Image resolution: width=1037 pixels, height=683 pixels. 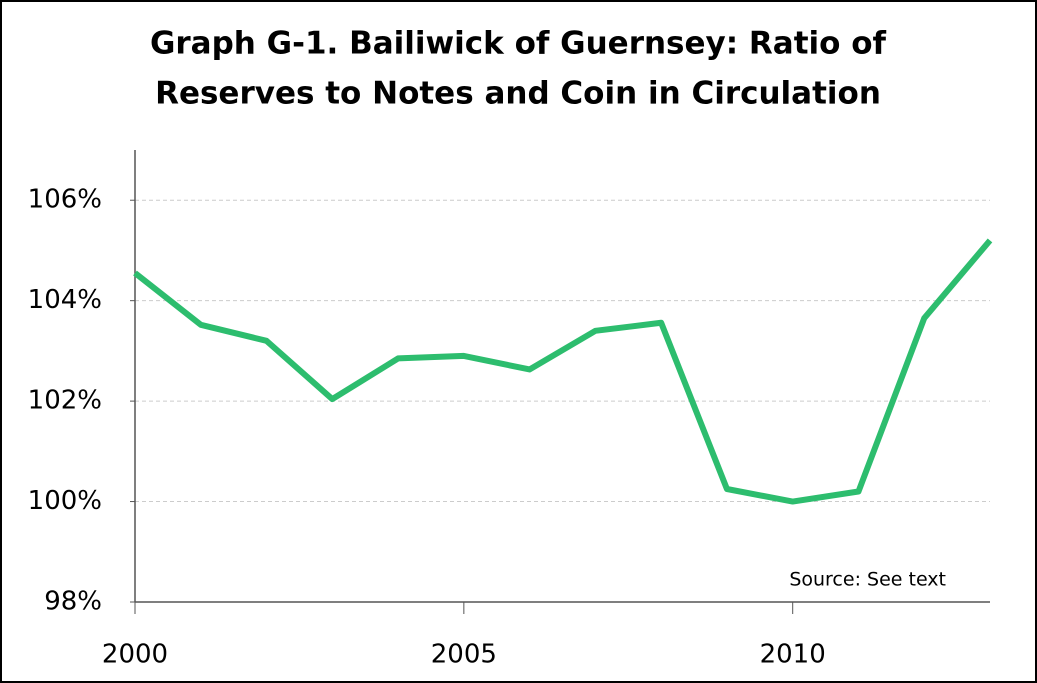 What do you see at coordinates (65, 401) in the screenshot?
I see `y-tick-label: 102%` at bounding box center [65, 401].